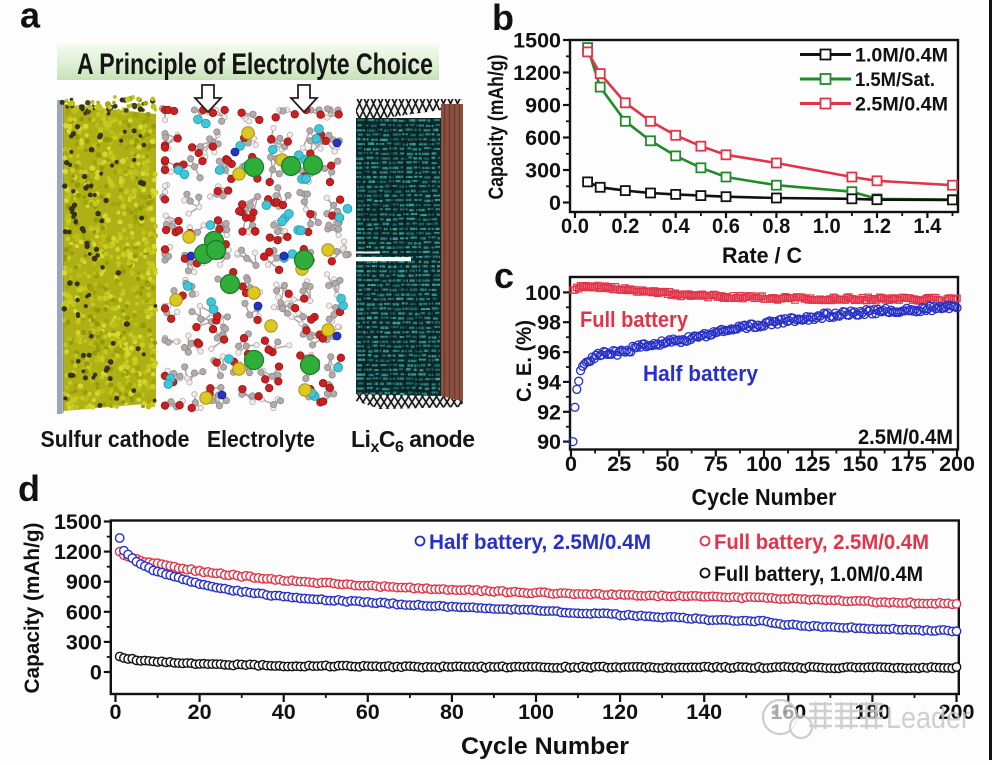 The height and width of the screenshot is (765, 992). I want to click on svg-text: Sulfur cathode, so click(115, 439).